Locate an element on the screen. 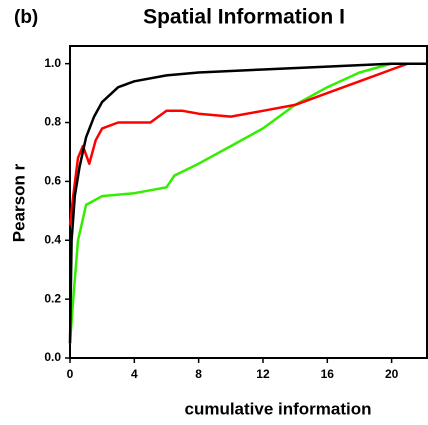 The height and width of the screenshot is (425, 428). x-axis-label: cumulative information is located at coordinates (277, 408).